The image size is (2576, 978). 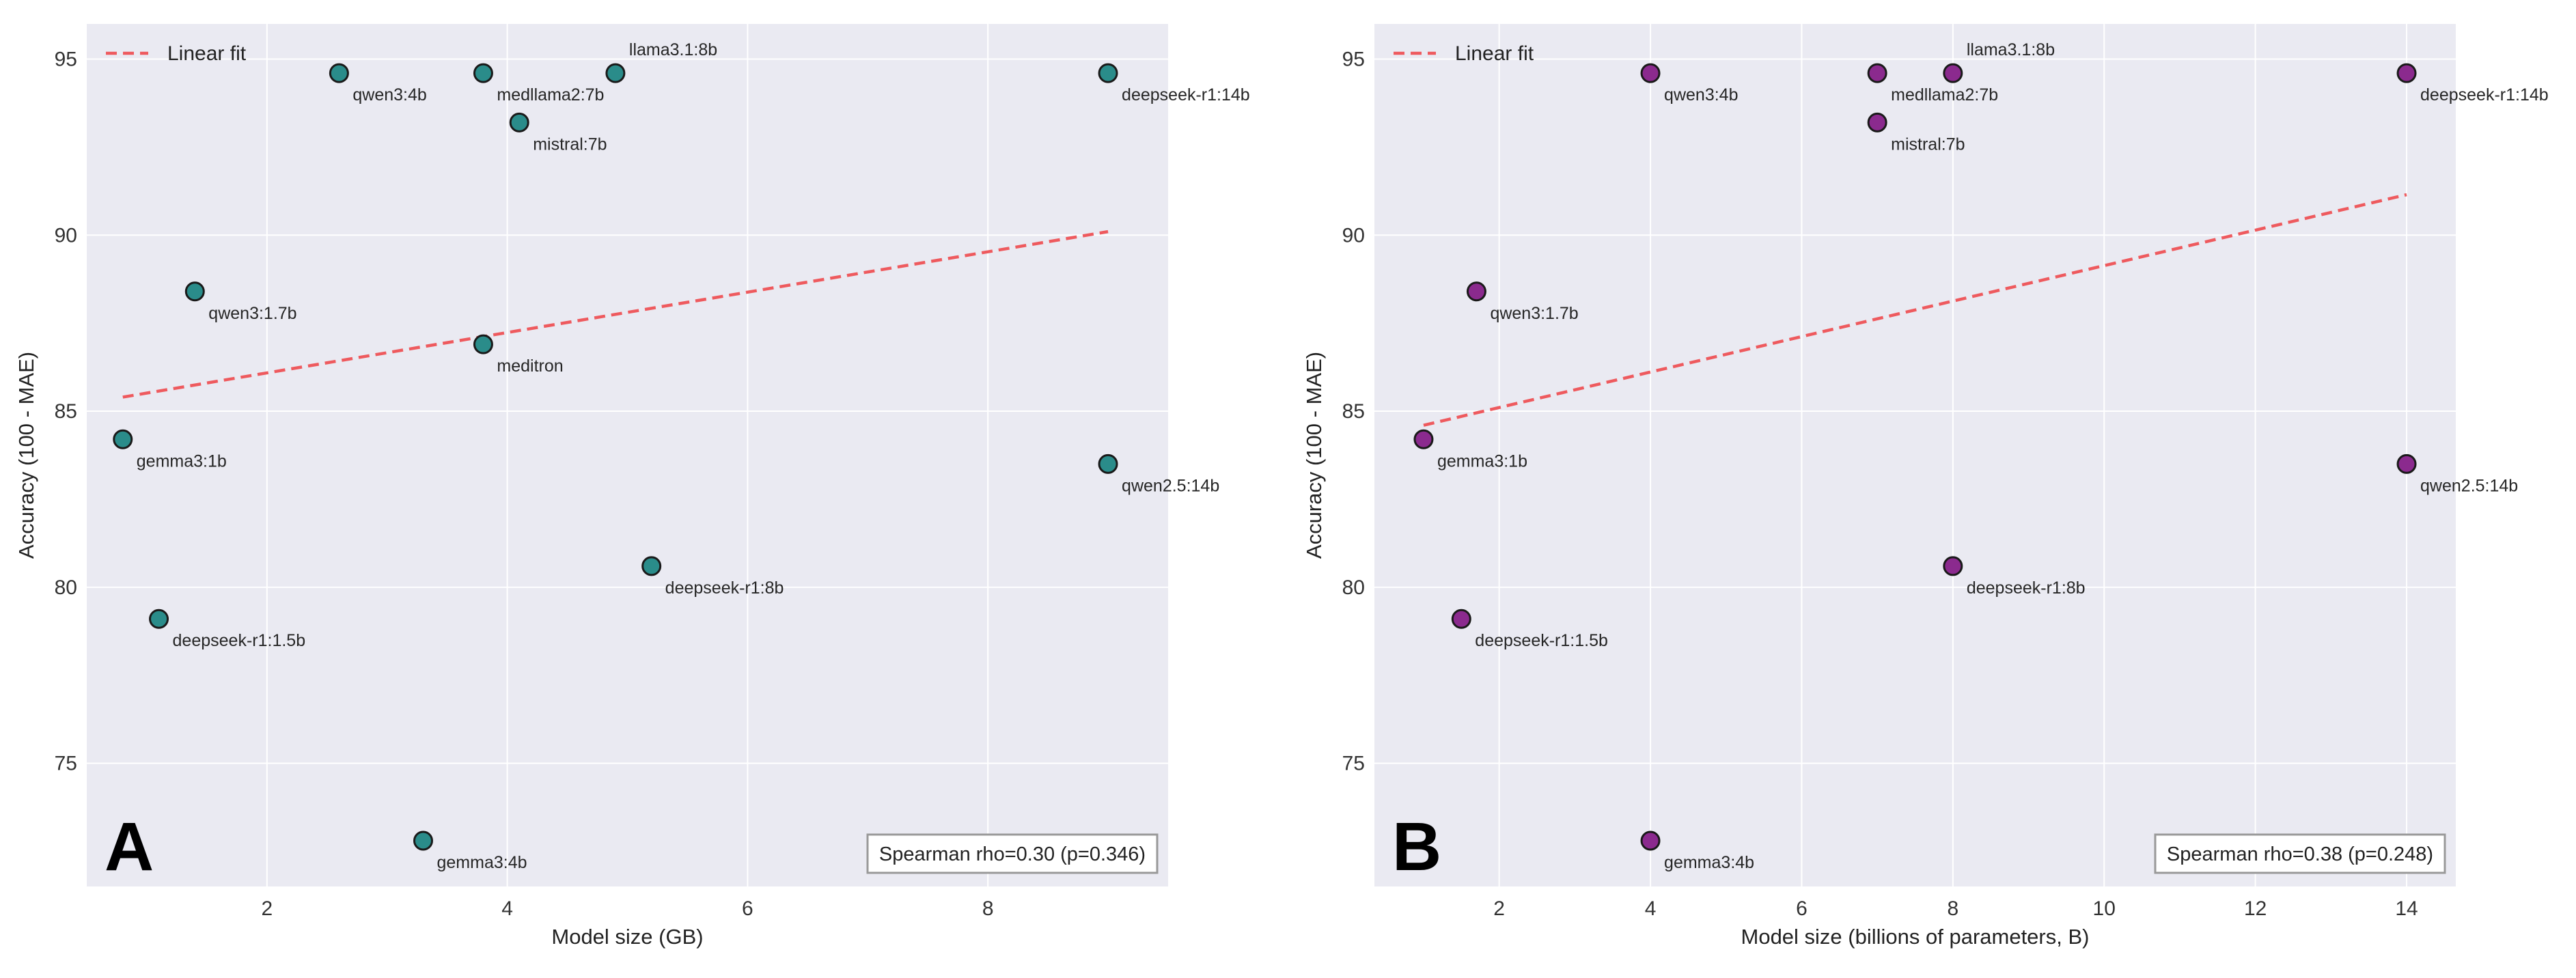 What do you see at coordinates (530, 366) in the screenshot?
I see `data-point-label: meditron` at bounding box center [530, 366].